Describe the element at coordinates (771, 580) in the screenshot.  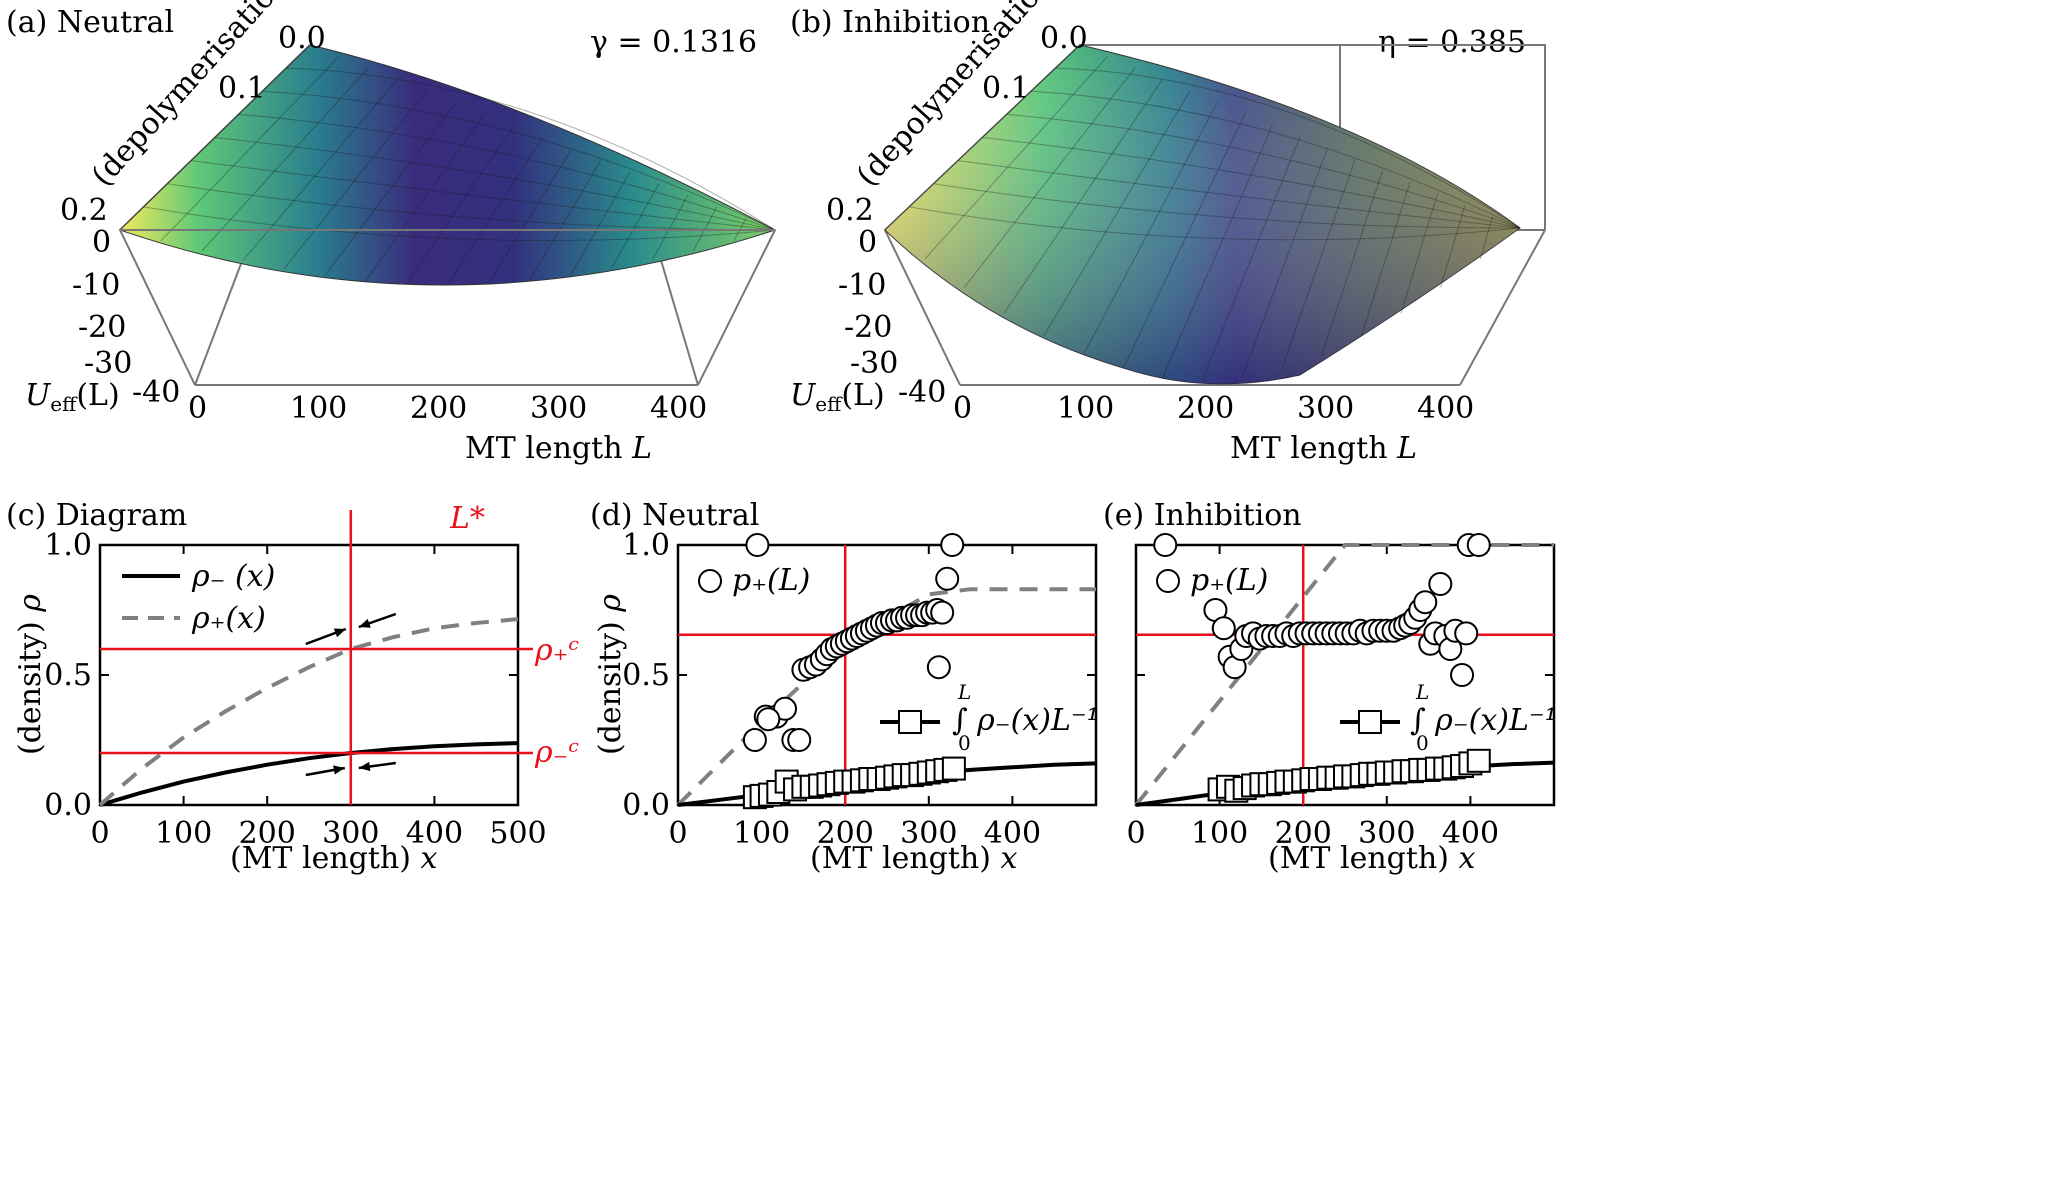
I see `legend-d-p-plus: p₊(L)` at that location.